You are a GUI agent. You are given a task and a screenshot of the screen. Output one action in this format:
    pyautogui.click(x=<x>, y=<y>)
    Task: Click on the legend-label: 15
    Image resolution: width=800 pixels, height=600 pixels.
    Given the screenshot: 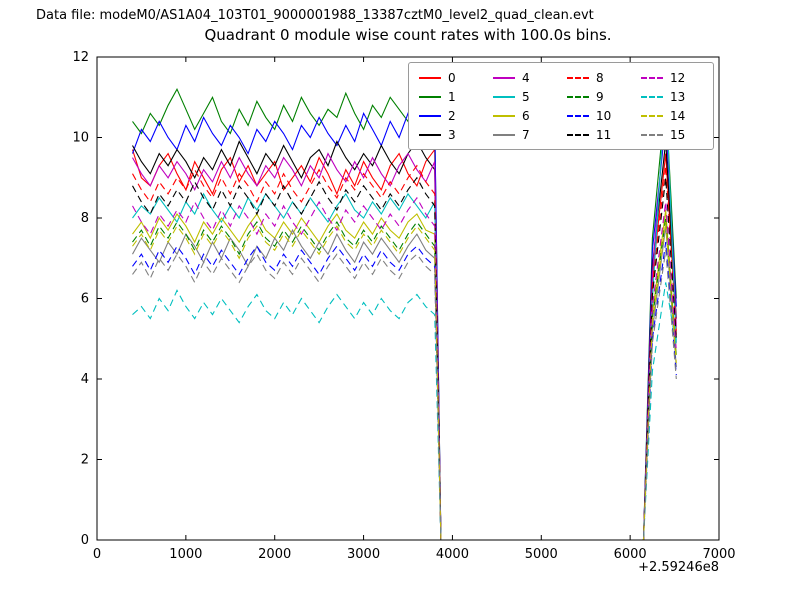 What is the action you would take?
    pyautogui.click(x=678, y=134)
    